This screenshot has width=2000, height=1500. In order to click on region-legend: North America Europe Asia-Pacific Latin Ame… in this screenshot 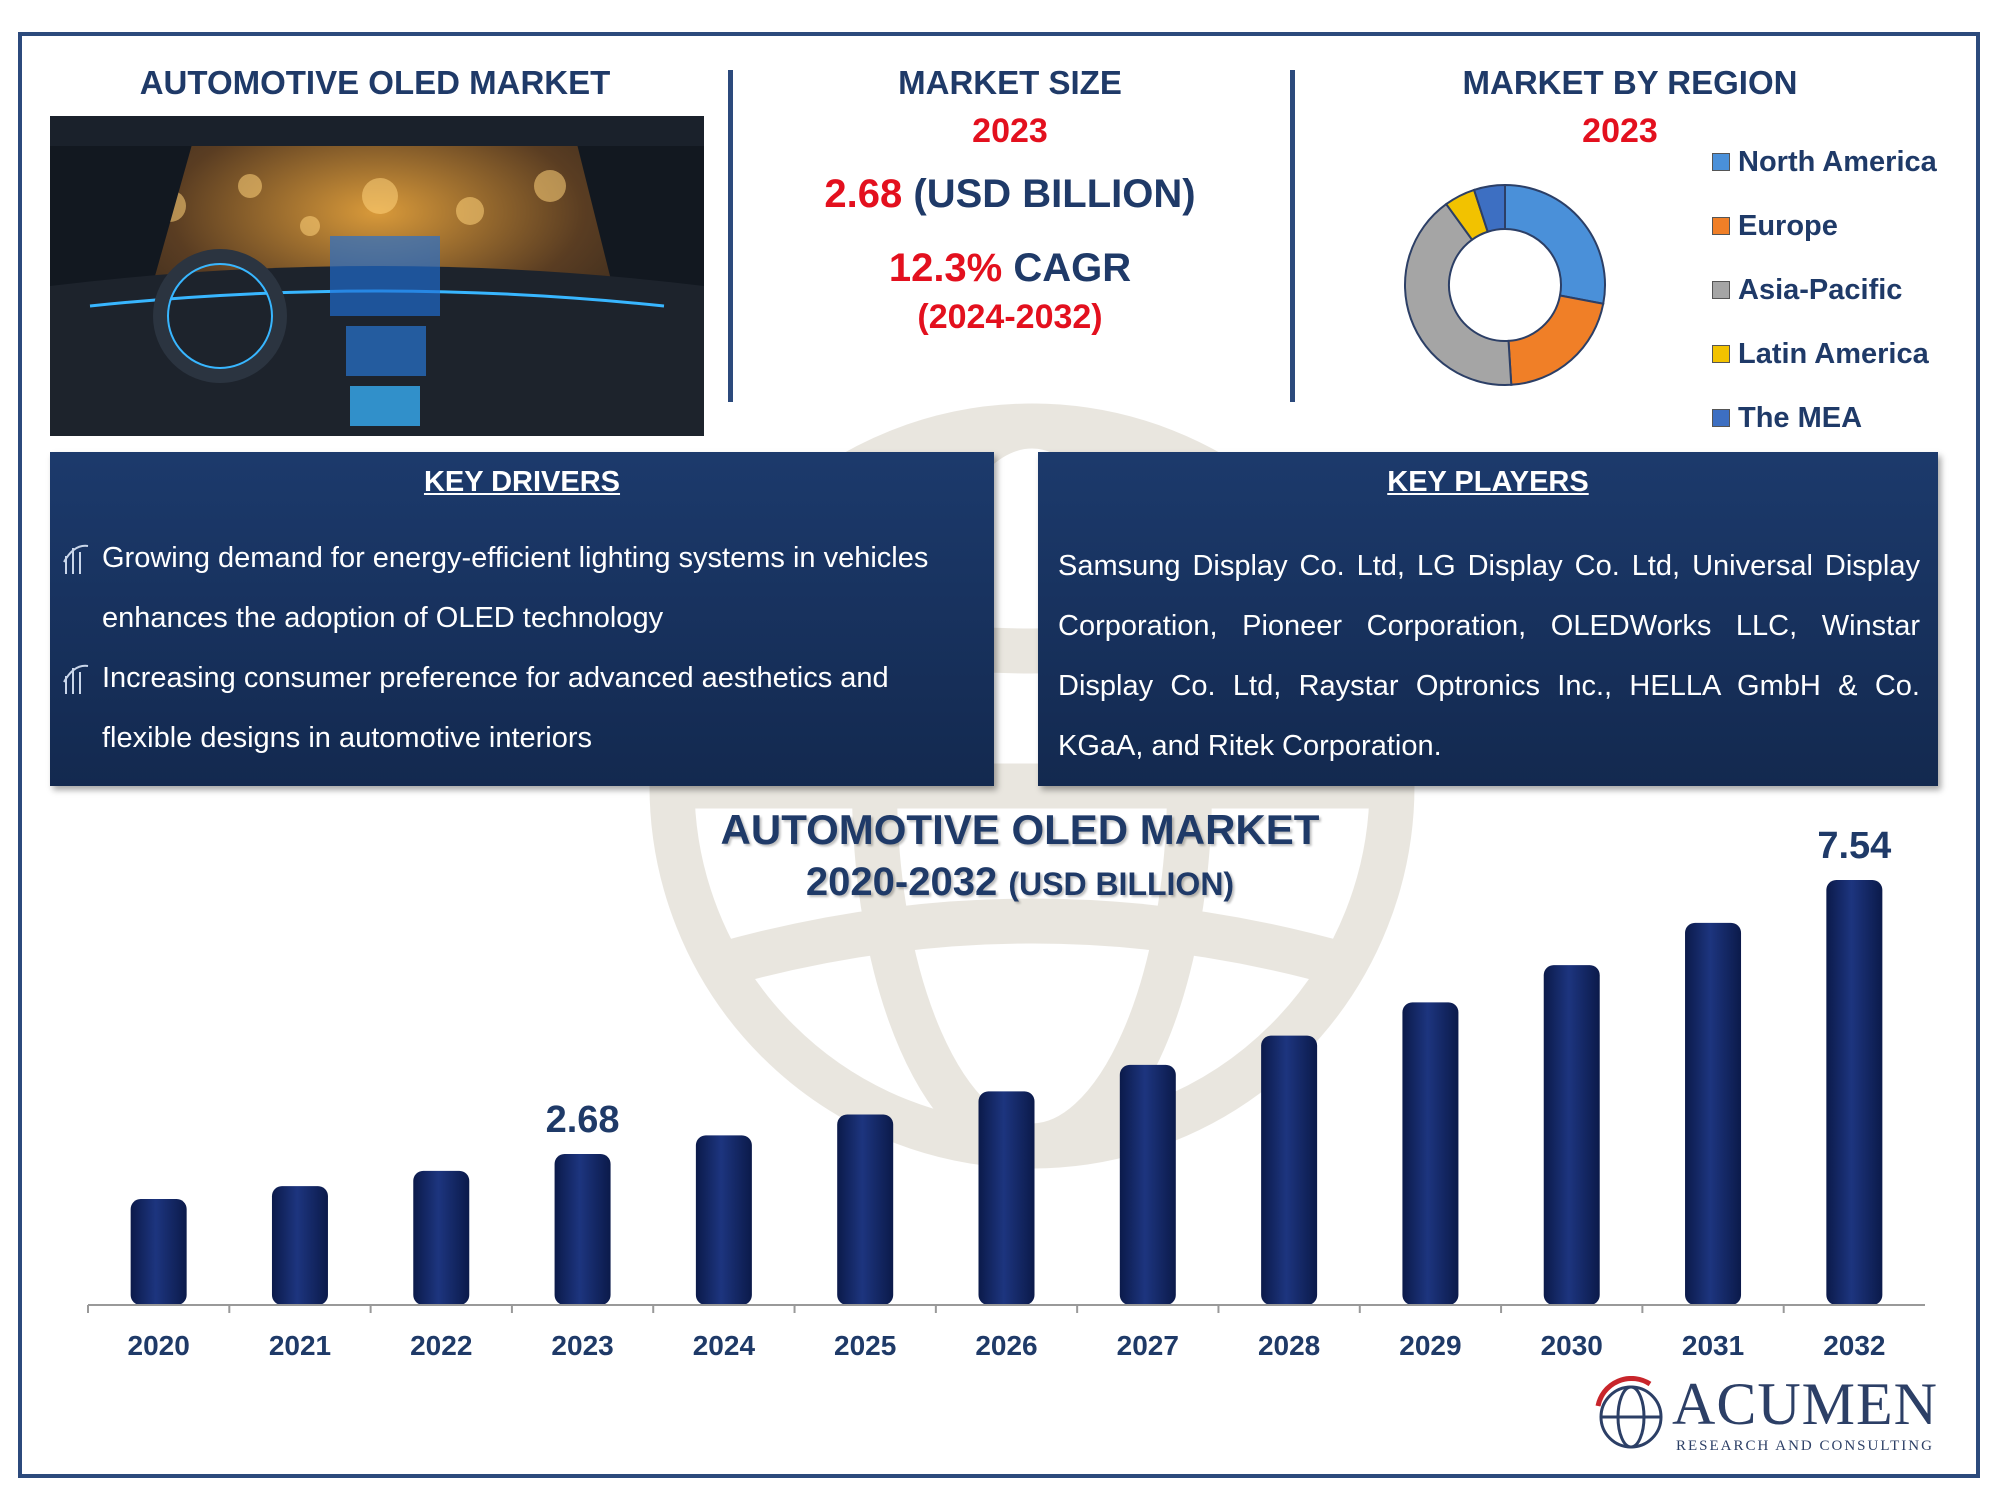, I will do `click(1842, 290)`.